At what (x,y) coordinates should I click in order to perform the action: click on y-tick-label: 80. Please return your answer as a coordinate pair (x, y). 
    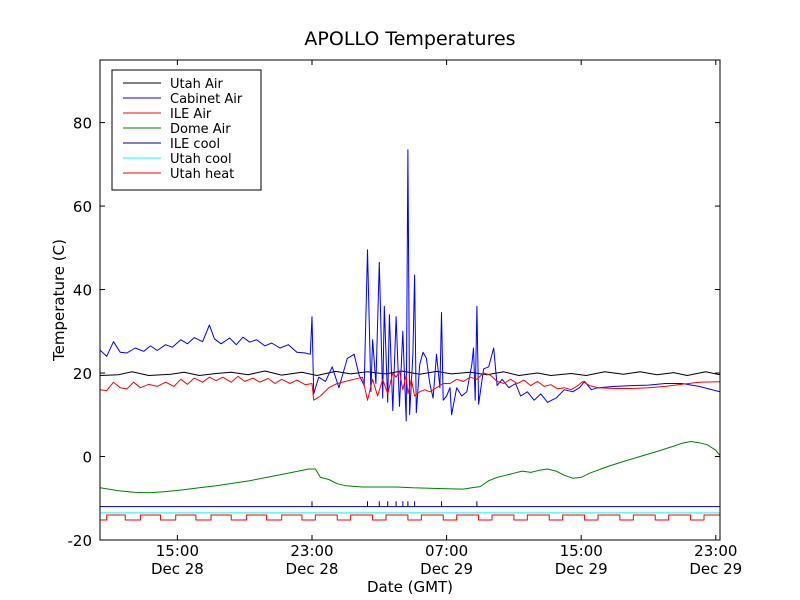
    Looking at the image, I should click on (82, 124).